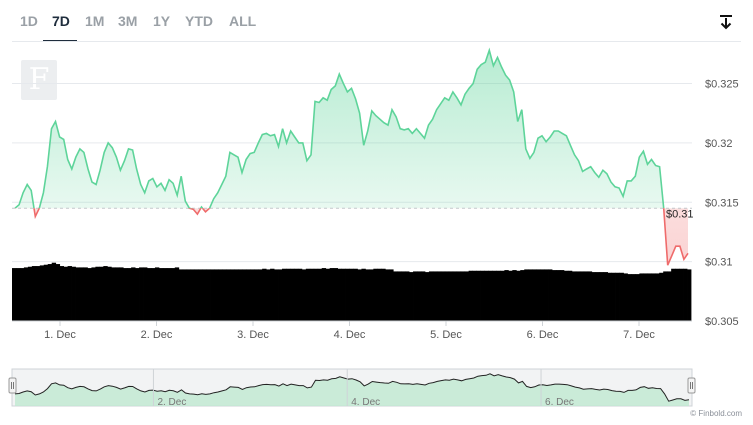 This screenshot has width=753, height=425. I want to click on navigator-handle-right, so click(691, 385).